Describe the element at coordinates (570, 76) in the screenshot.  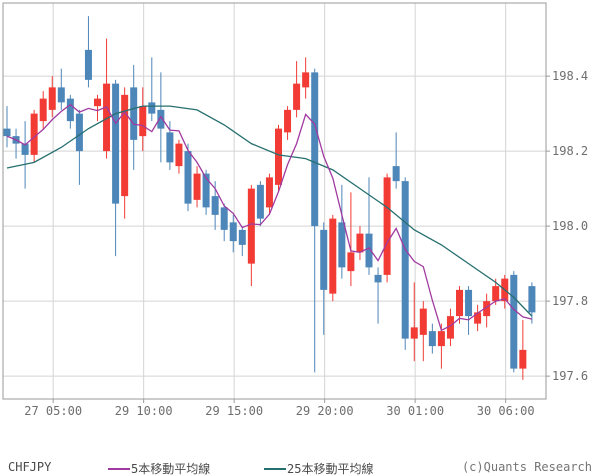
I see `y-axis-label: 198.4` at that location.